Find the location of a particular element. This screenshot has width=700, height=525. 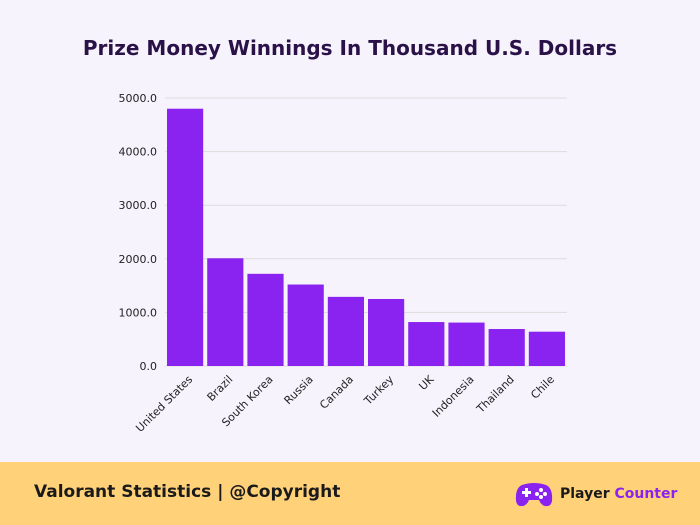

x-tick-label: UK is located at coordinates (426, 382).